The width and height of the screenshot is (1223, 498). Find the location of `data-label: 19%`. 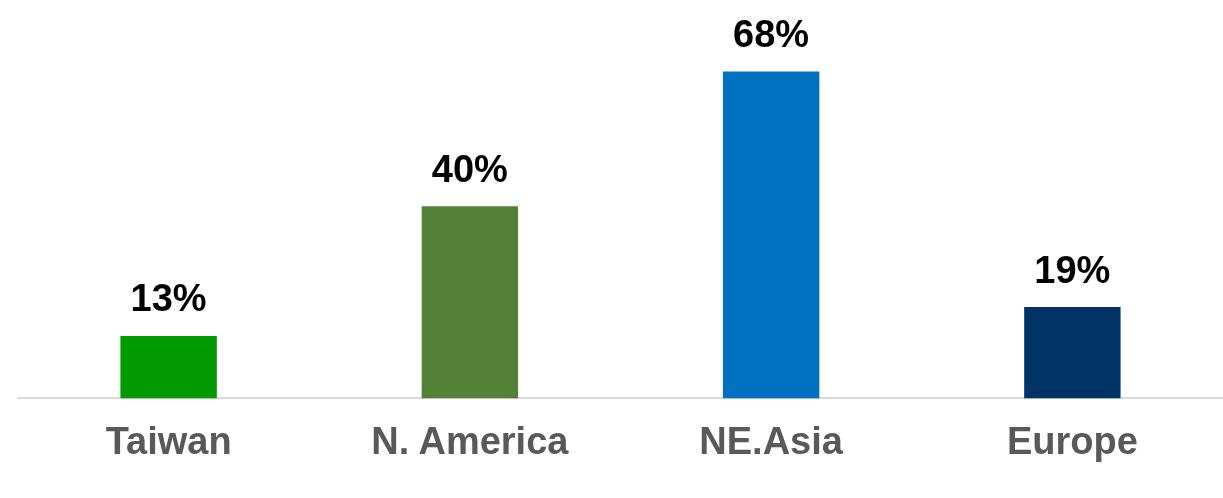

data-label: 19% is located at coordinates (1072, 269).